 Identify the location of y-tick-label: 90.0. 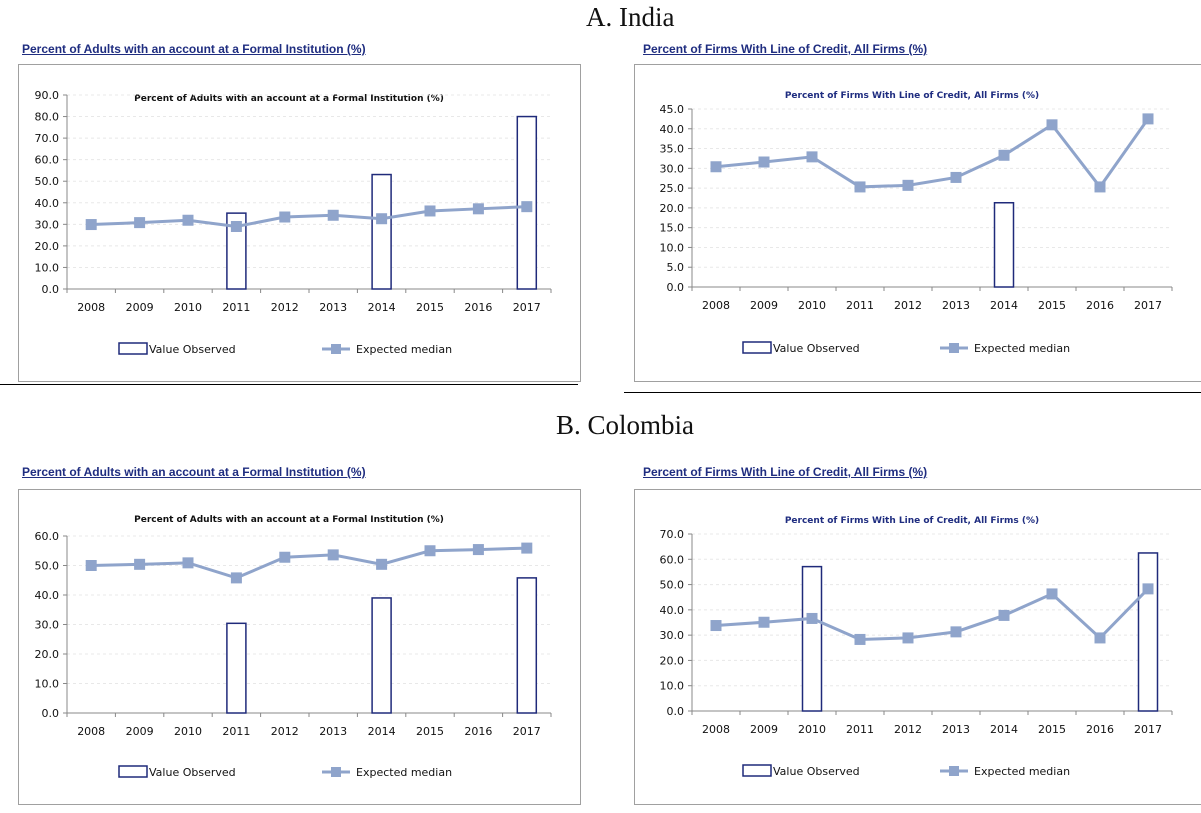
(47, 95).